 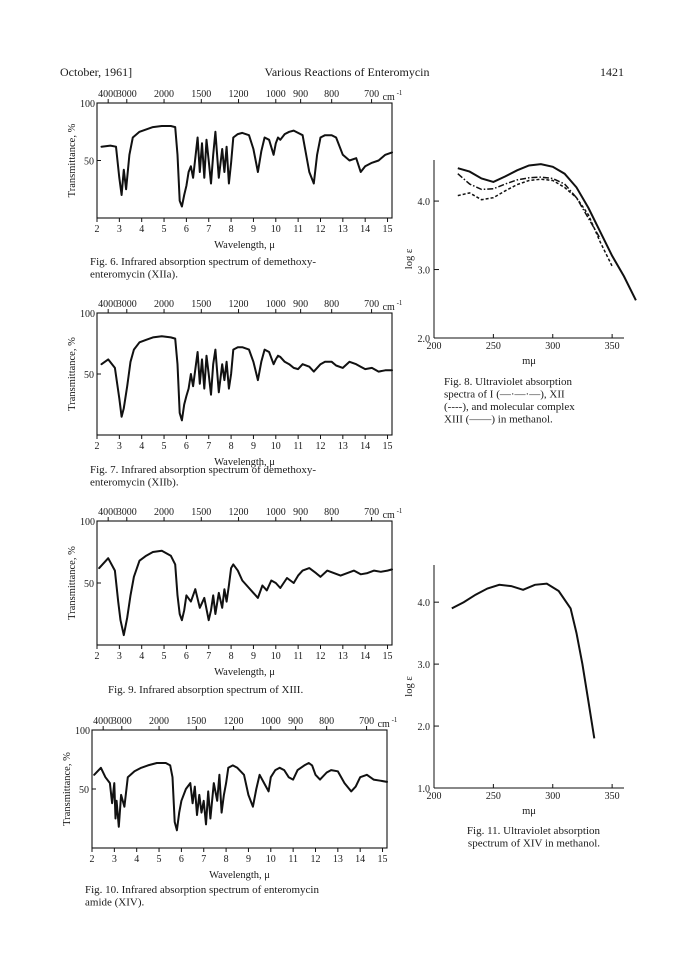 What do you see at coordinates (343, 229) in the screenshot?
I see `wavelength-label: 13` at bounding box center [343, 229].